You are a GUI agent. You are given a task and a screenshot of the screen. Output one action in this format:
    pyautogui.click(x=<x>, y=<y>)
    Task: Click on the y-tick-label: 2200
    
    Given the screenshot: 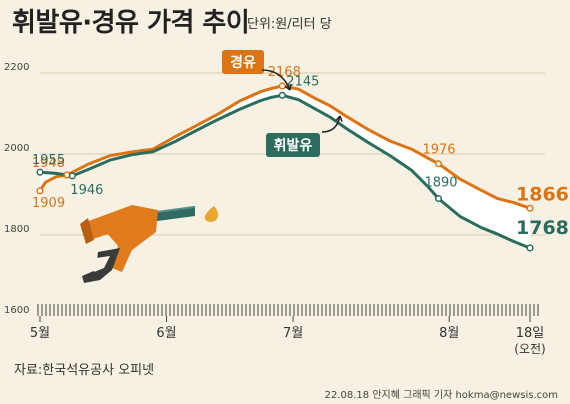 What is the action you would take?
    pyautogui.click(x=16, y=67)
    